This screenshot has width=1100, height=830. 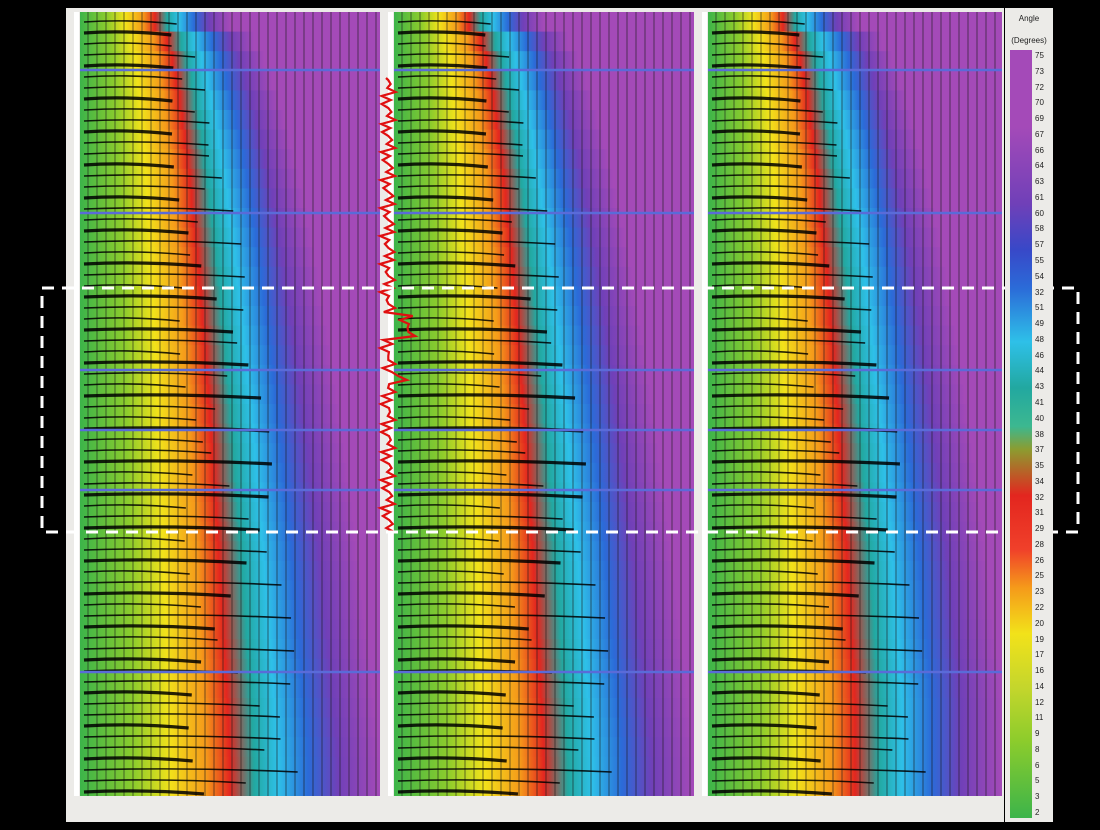 What do you see at coordinates (1039, 544) in the screenshot?
I see `legend-tick-label: 28` at bounding box center [1039, 544].